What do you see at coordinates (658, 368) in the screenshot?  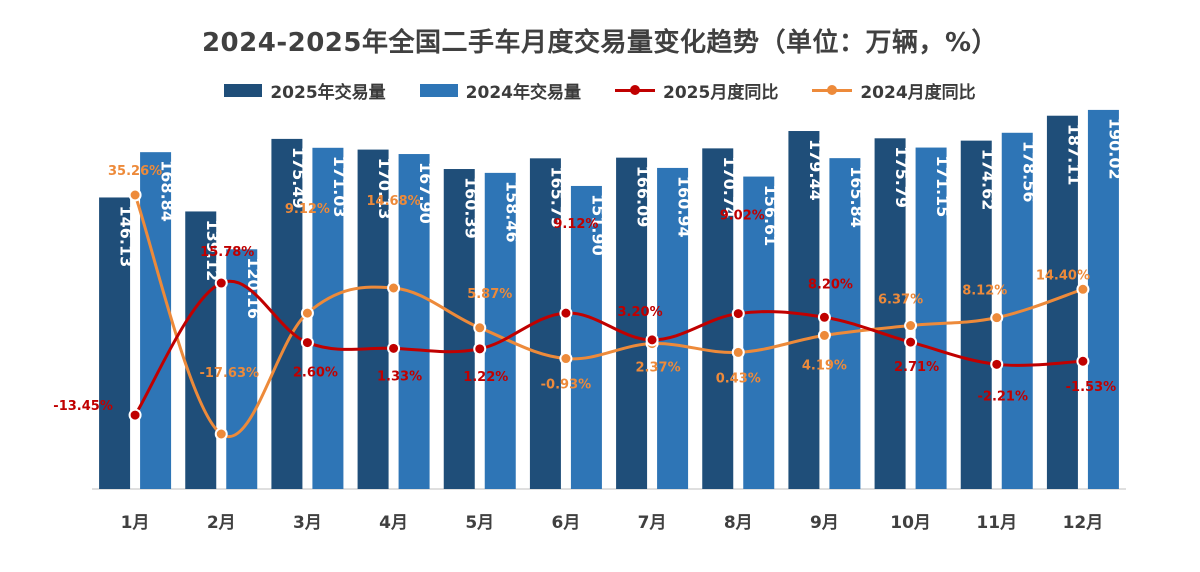 I see `yoy-2024-data-label: 2.37%` at bounding box center [658, 368].